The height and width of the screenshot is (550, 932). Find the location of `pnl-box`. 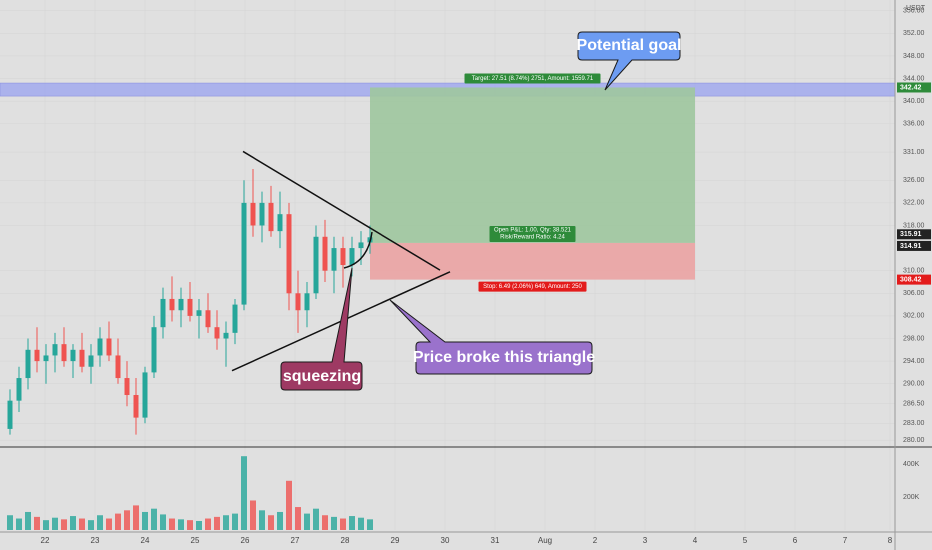

pnl-box is located at coordinates (532, 233).